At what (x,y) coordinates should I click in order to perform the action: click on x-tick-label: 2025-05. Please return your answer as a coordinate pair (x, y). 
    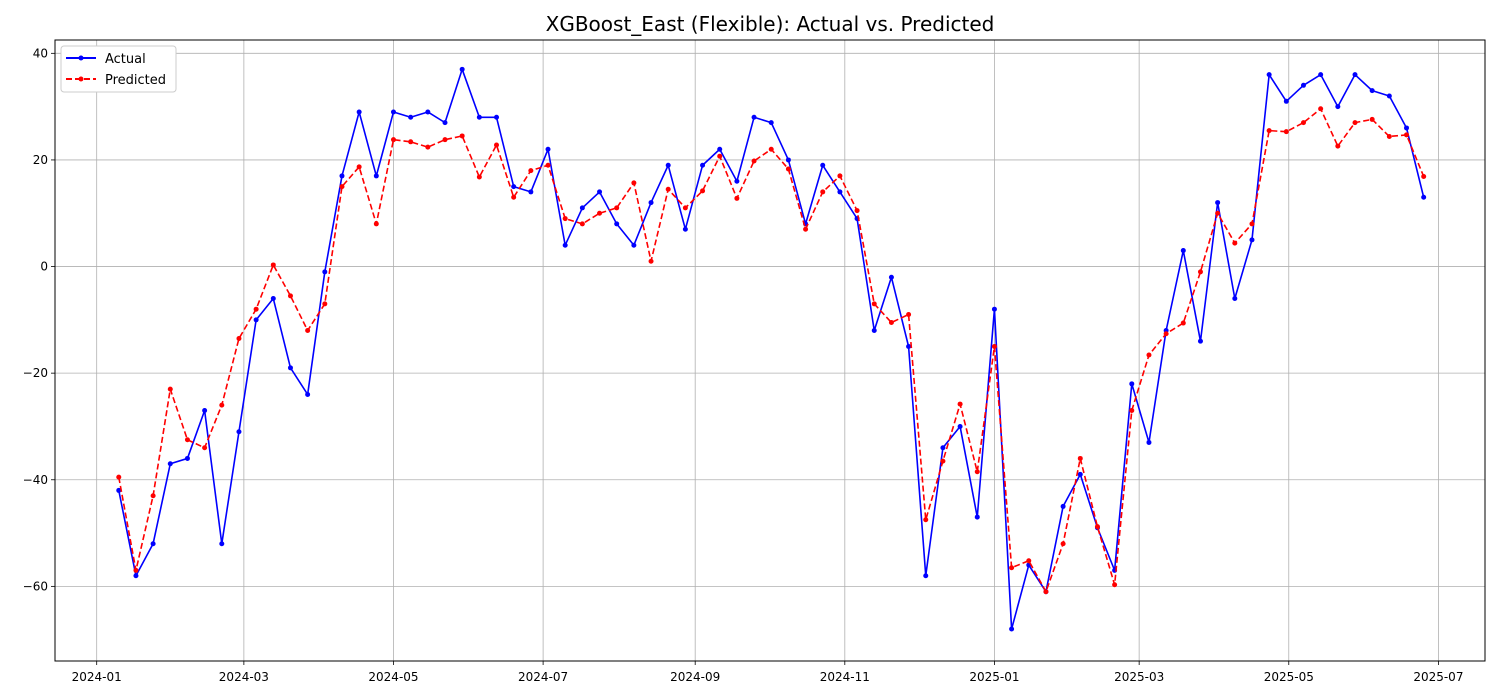
    Looking at the image, I should click on (1289, 677).